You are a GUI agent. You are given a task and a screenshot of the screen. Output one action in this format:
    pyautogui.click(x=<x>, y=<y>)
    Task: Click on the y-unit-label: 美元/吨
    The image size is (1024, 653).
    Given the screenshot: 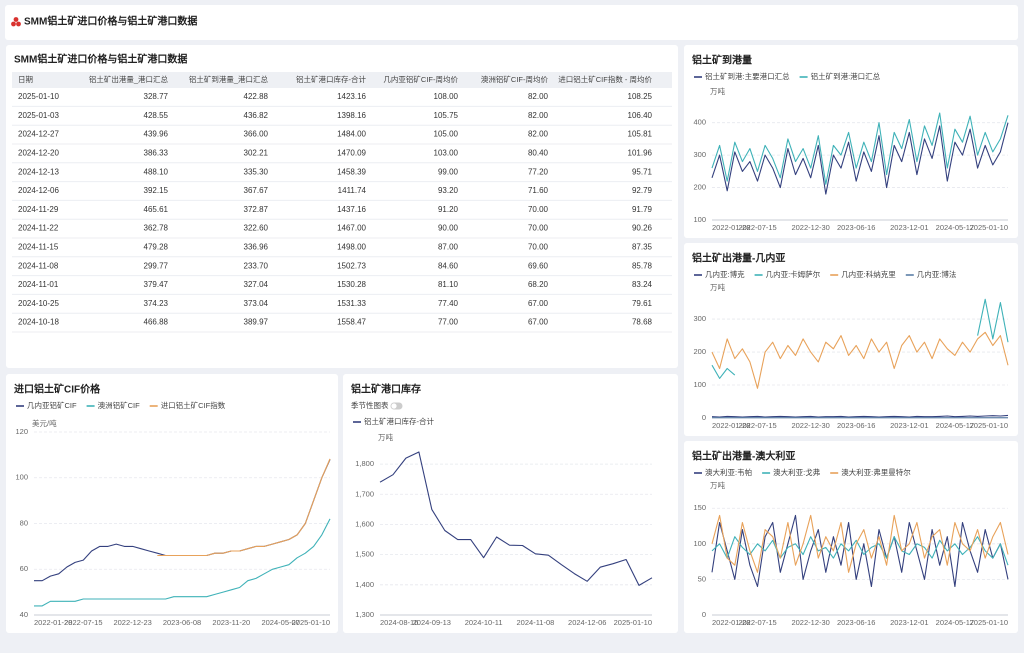 What is the action you would take?
    pyautogui.click(x=44, y=423)
    